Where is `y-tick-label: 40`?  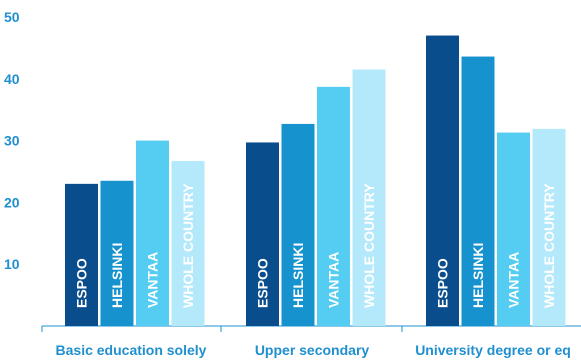
y-tick-label: 40 is located at coordinates (12, 79).